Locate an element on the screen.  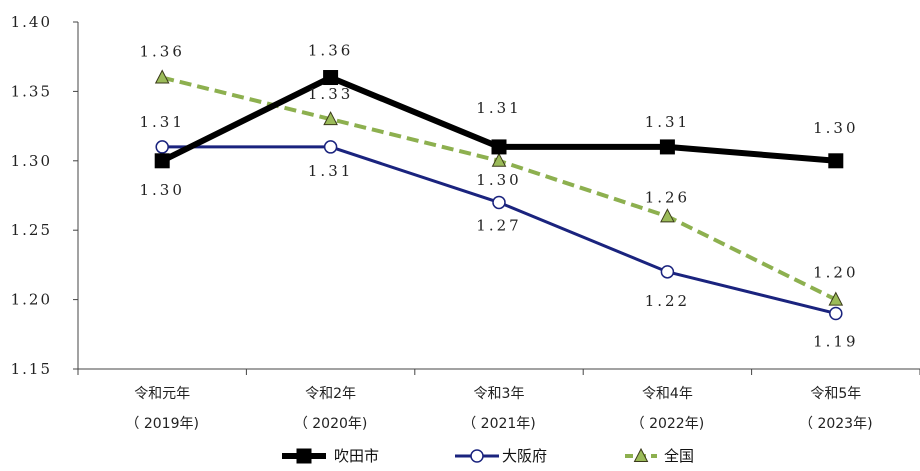
x-tick-label-era: 令和4年 is located at coordinates (667, 394).